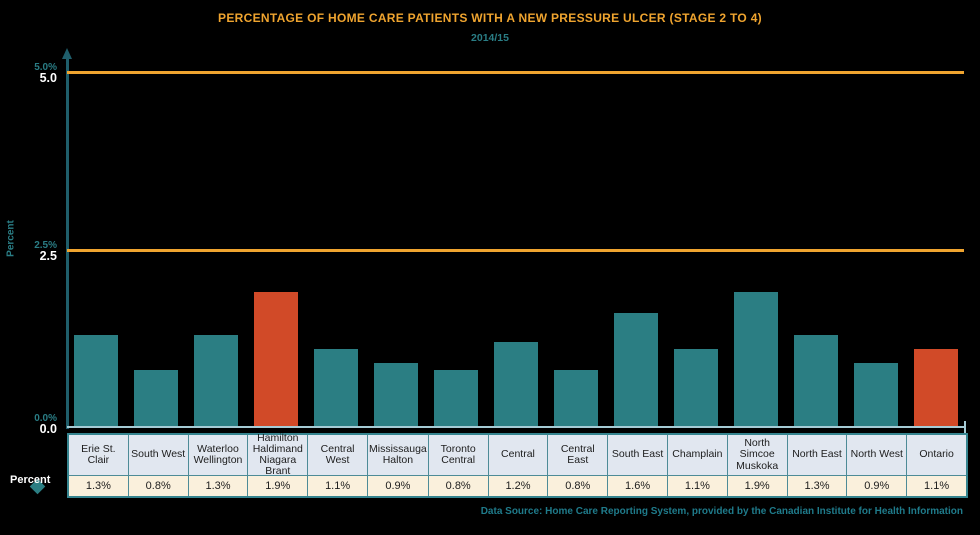 This screenshot has height=535, width=980. What do you see at coordinates (578, 455) in the screenshot?
I see `table-header-central-east: Central East` at bounding box center [578, 455].